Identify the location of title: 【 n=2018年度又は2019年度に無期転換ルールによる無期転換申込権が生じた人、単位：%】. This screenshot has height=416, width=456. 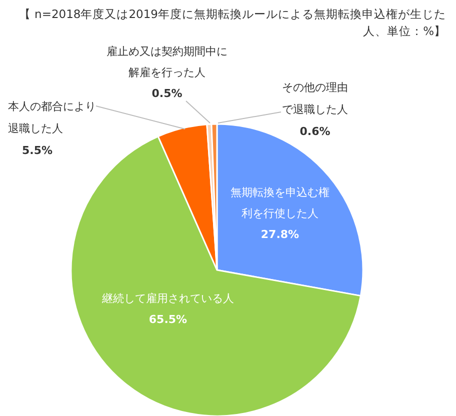
(232, 22).